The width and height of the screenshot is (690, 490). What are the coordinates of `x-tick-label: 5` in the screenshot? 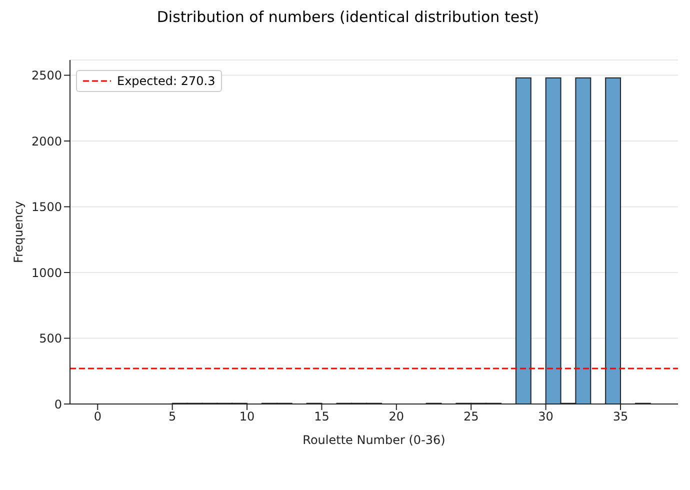 It's located at (172, 417).